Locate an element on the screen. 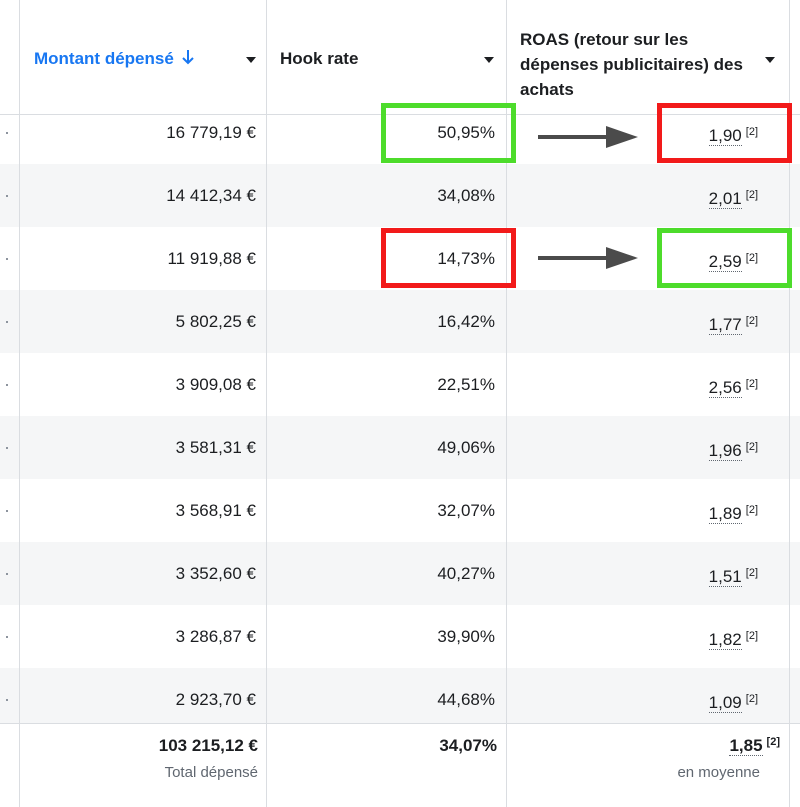 This screenshot has width=800, height=807. total-spend-label: Total dépensé is located at coordinates (211, 772).